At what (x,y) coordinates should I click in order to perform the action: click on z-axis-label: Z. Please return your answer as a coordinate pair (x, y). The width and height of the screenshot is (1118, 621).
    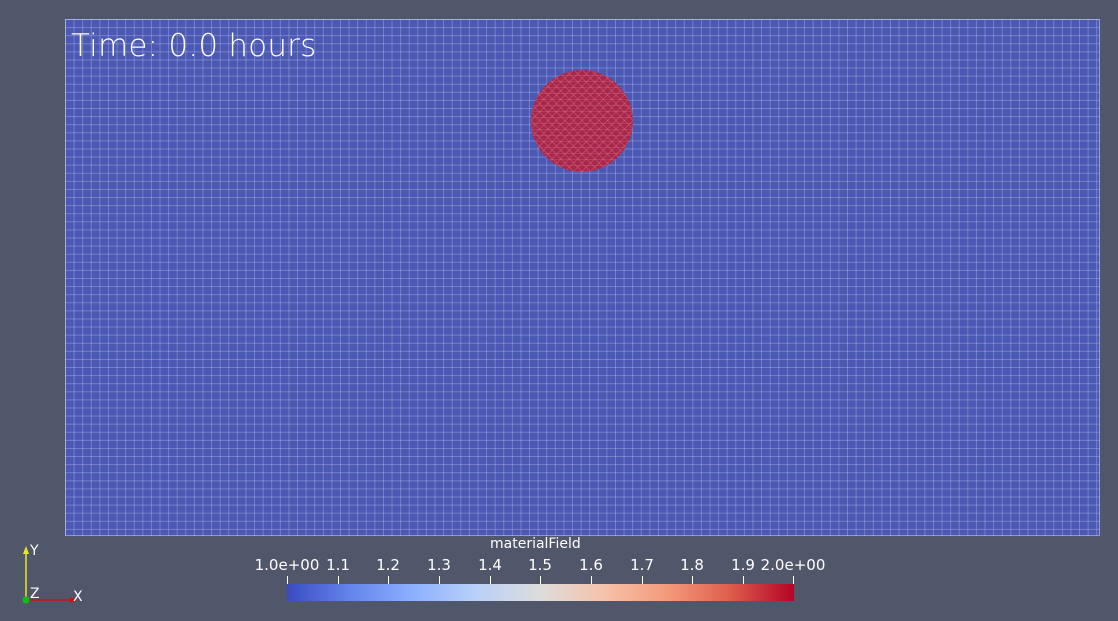
    Looking at the image, I should click on (35, 594).